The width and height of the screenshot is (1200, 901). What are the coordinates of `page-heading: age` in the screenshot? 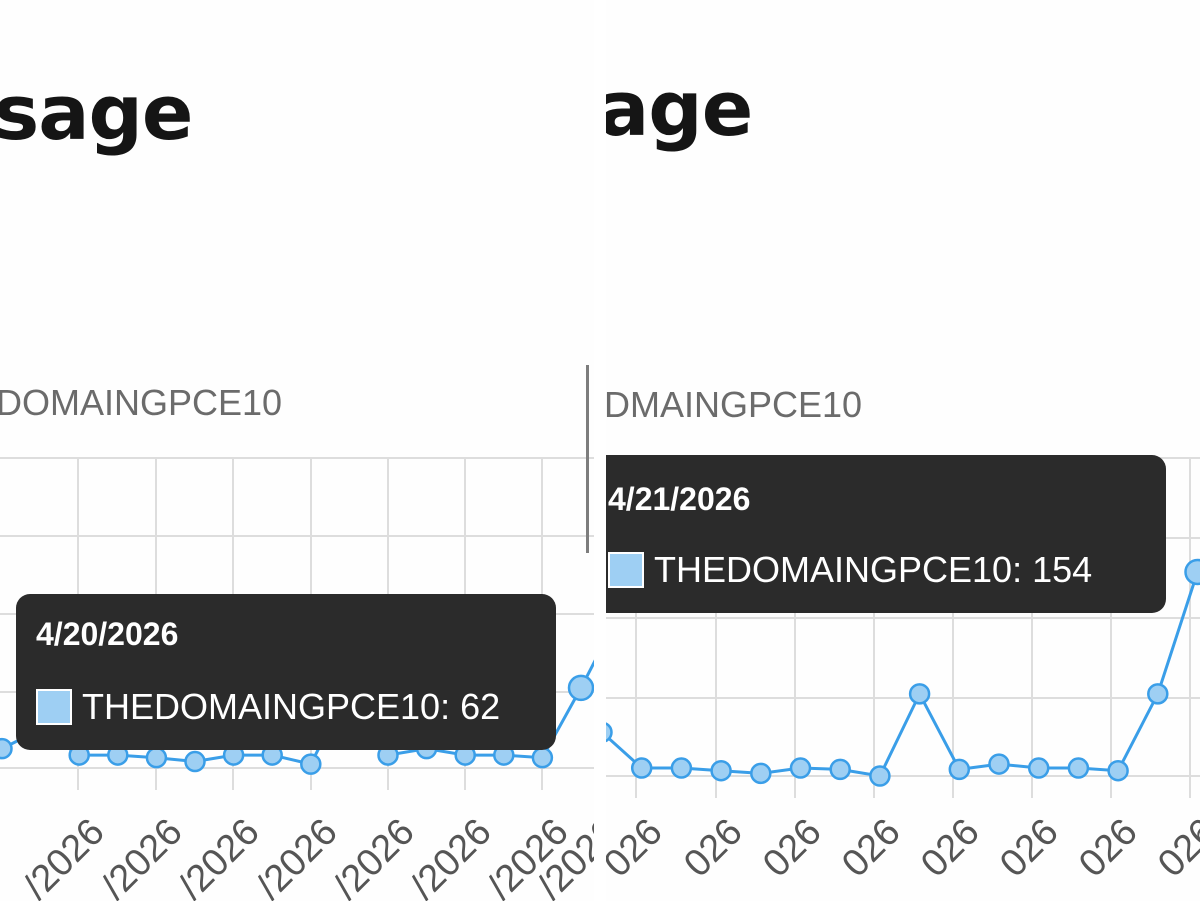 It's located at (679, 108).